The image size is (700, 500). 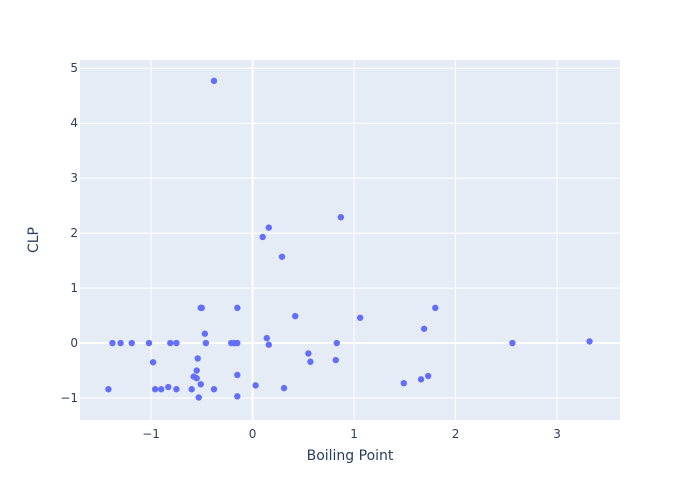 What do you see at coordinates (74, 68) in the screenshot?
I see `y-tick-label: 5` at bounding box center [74, 68].